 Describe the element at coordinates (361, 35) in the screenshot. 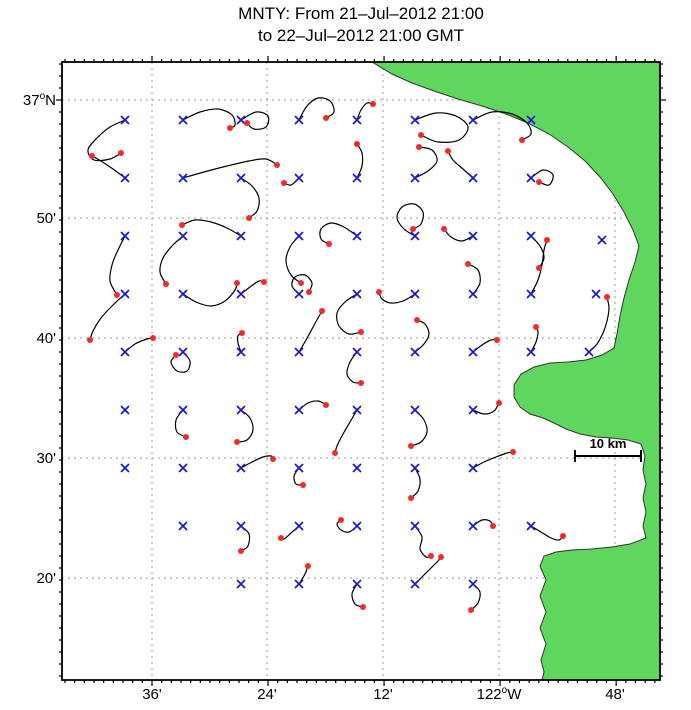

I see `figure-title-line2: to 22–Jul–2012 21:00 GMT` at that location.